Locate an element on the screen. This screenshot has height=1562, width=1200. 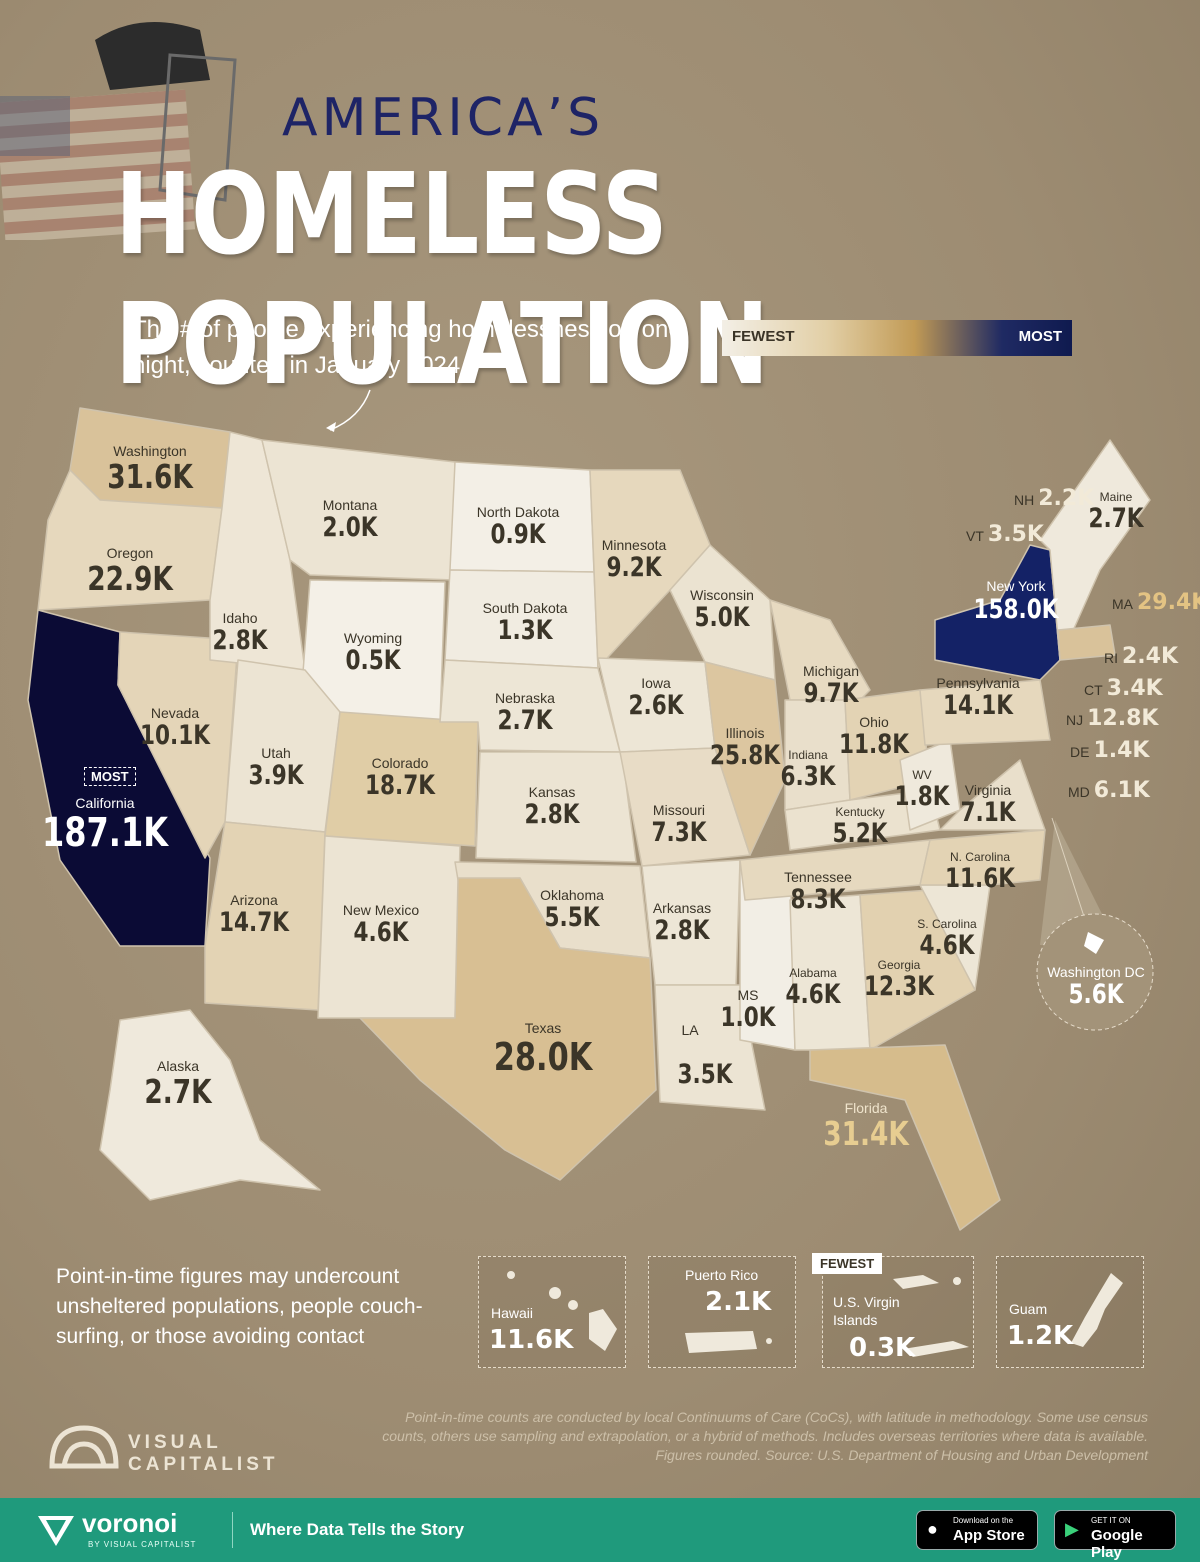
shopping-cart-flag-image is located at coordinates (118, 131).